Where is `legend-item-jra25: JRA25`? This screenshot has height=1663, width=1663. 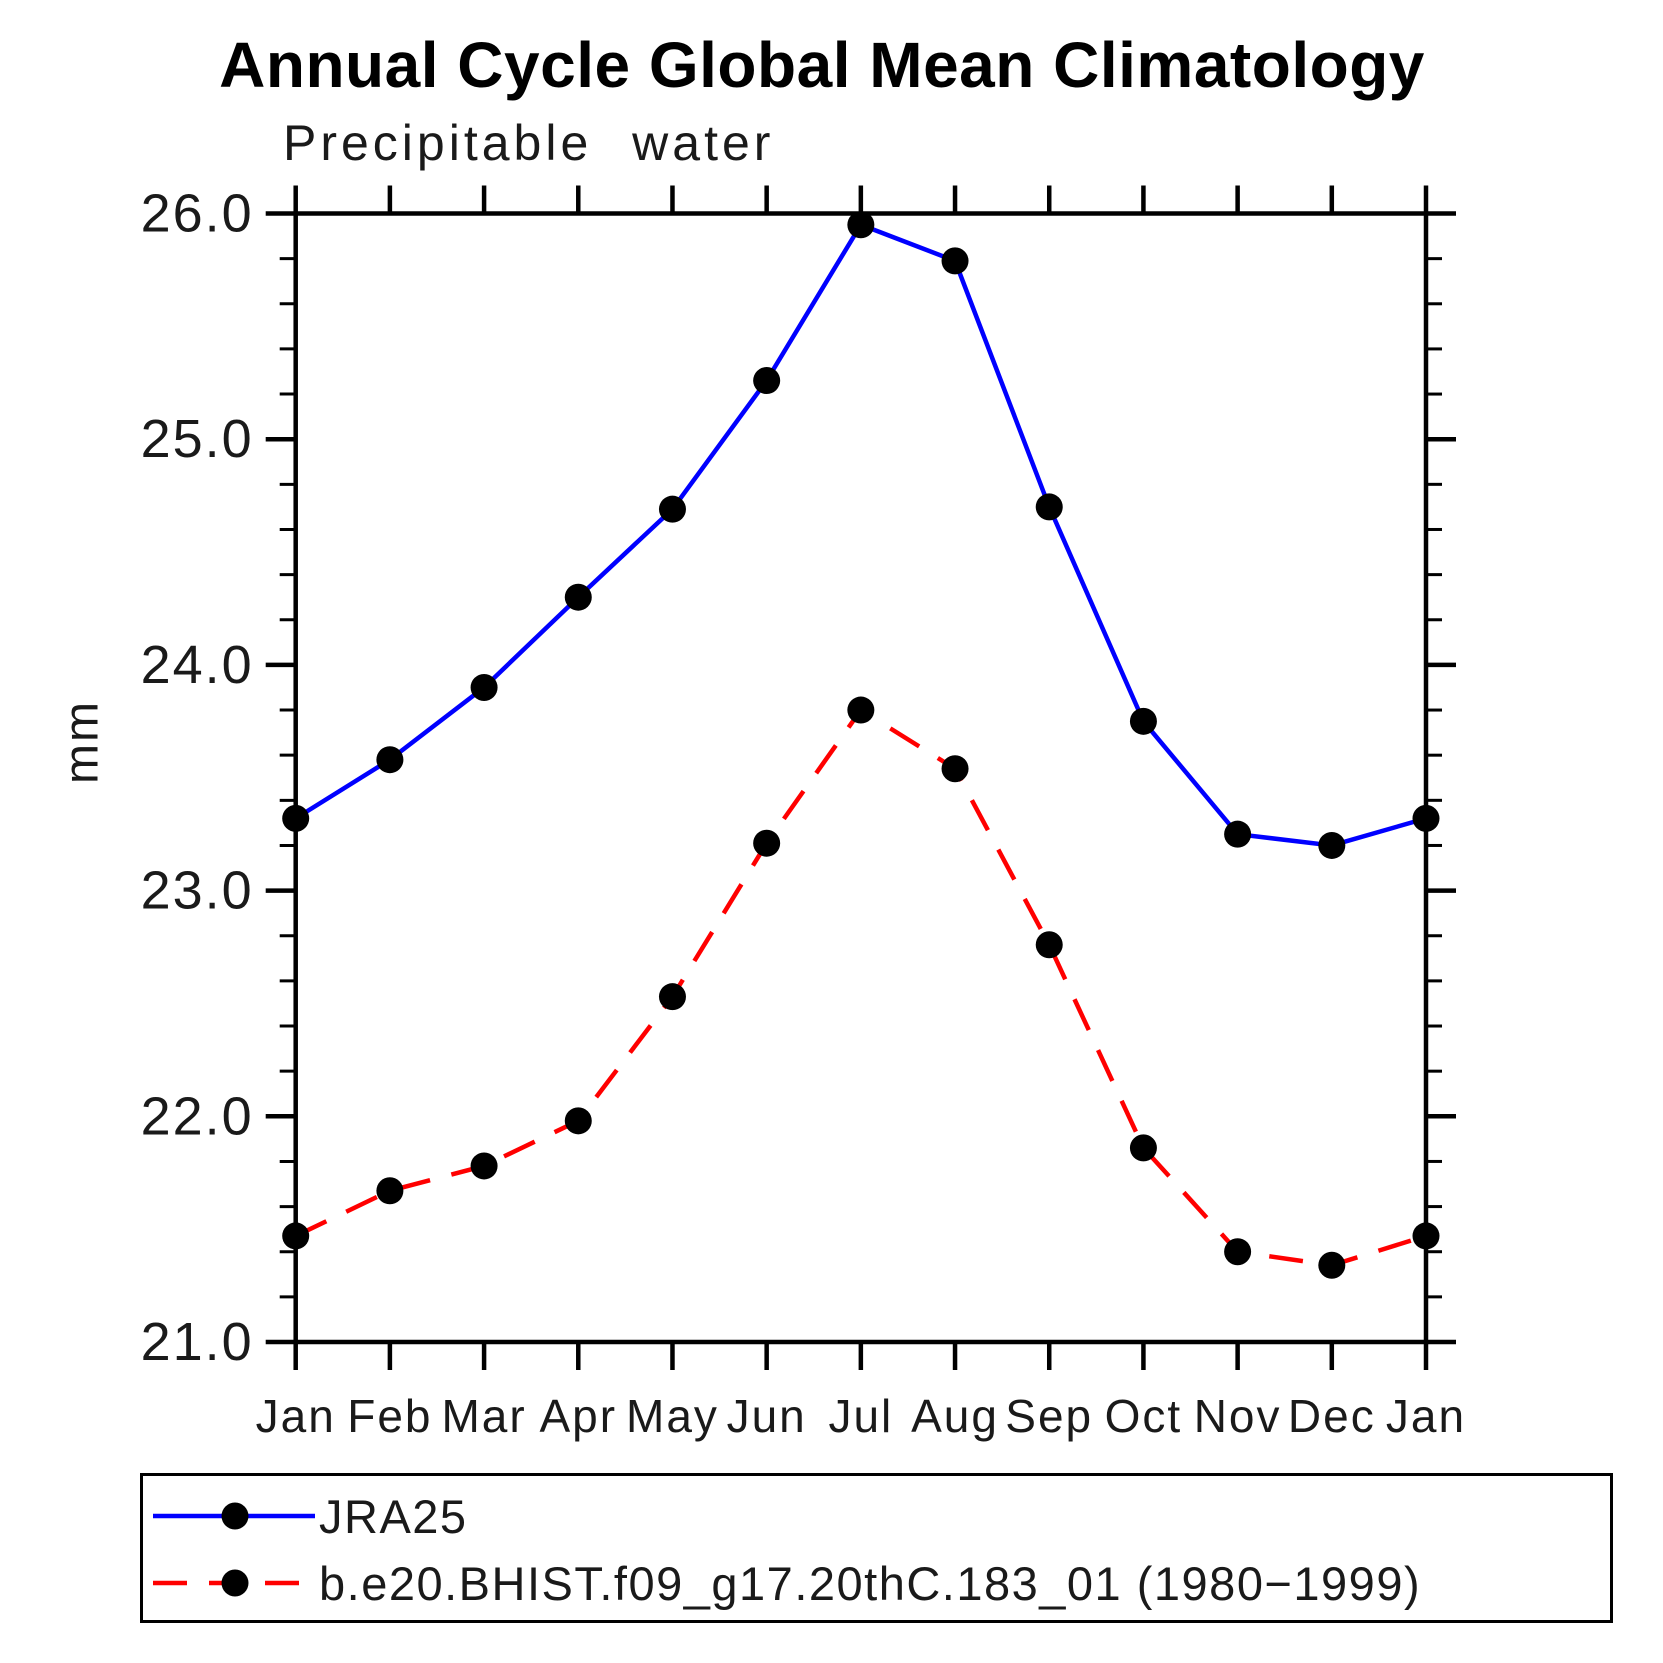 legend-item-jra25: JRA25 is located at coordinates (308, 1516).